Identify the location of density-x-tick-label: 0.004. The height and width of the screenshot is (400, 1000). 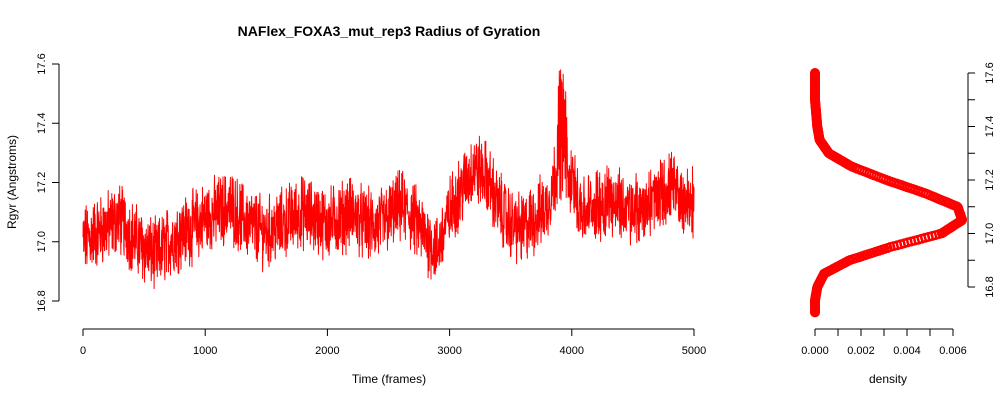
(907, 351).